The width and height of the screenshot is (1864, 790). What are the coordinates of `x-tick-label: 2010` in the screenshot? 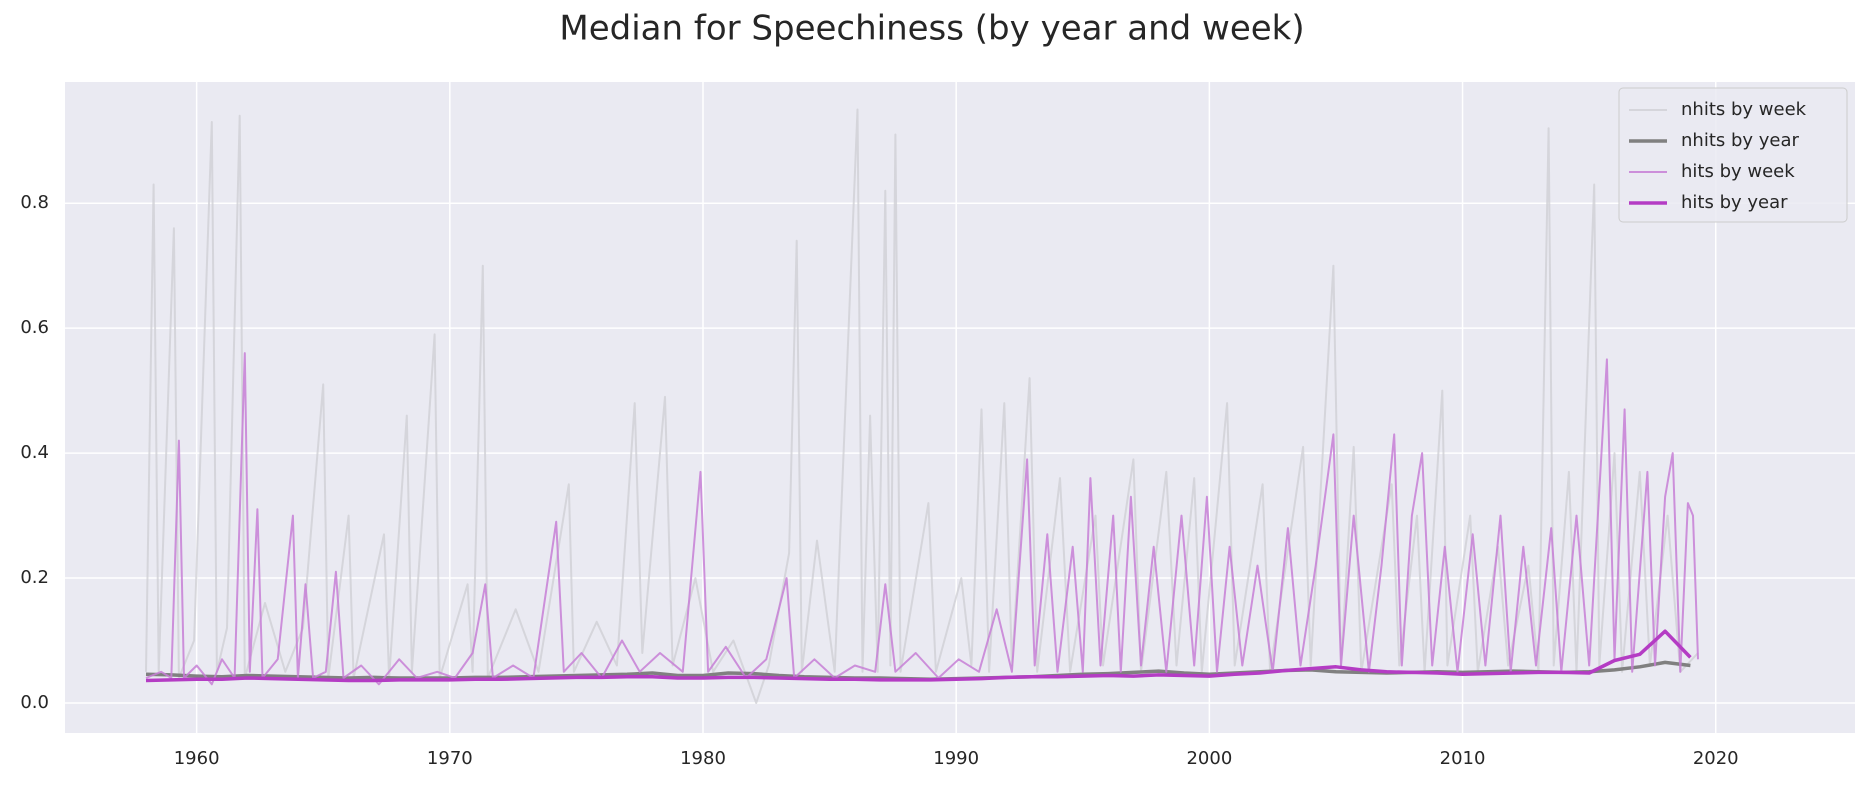 It's located at (1463, 758).